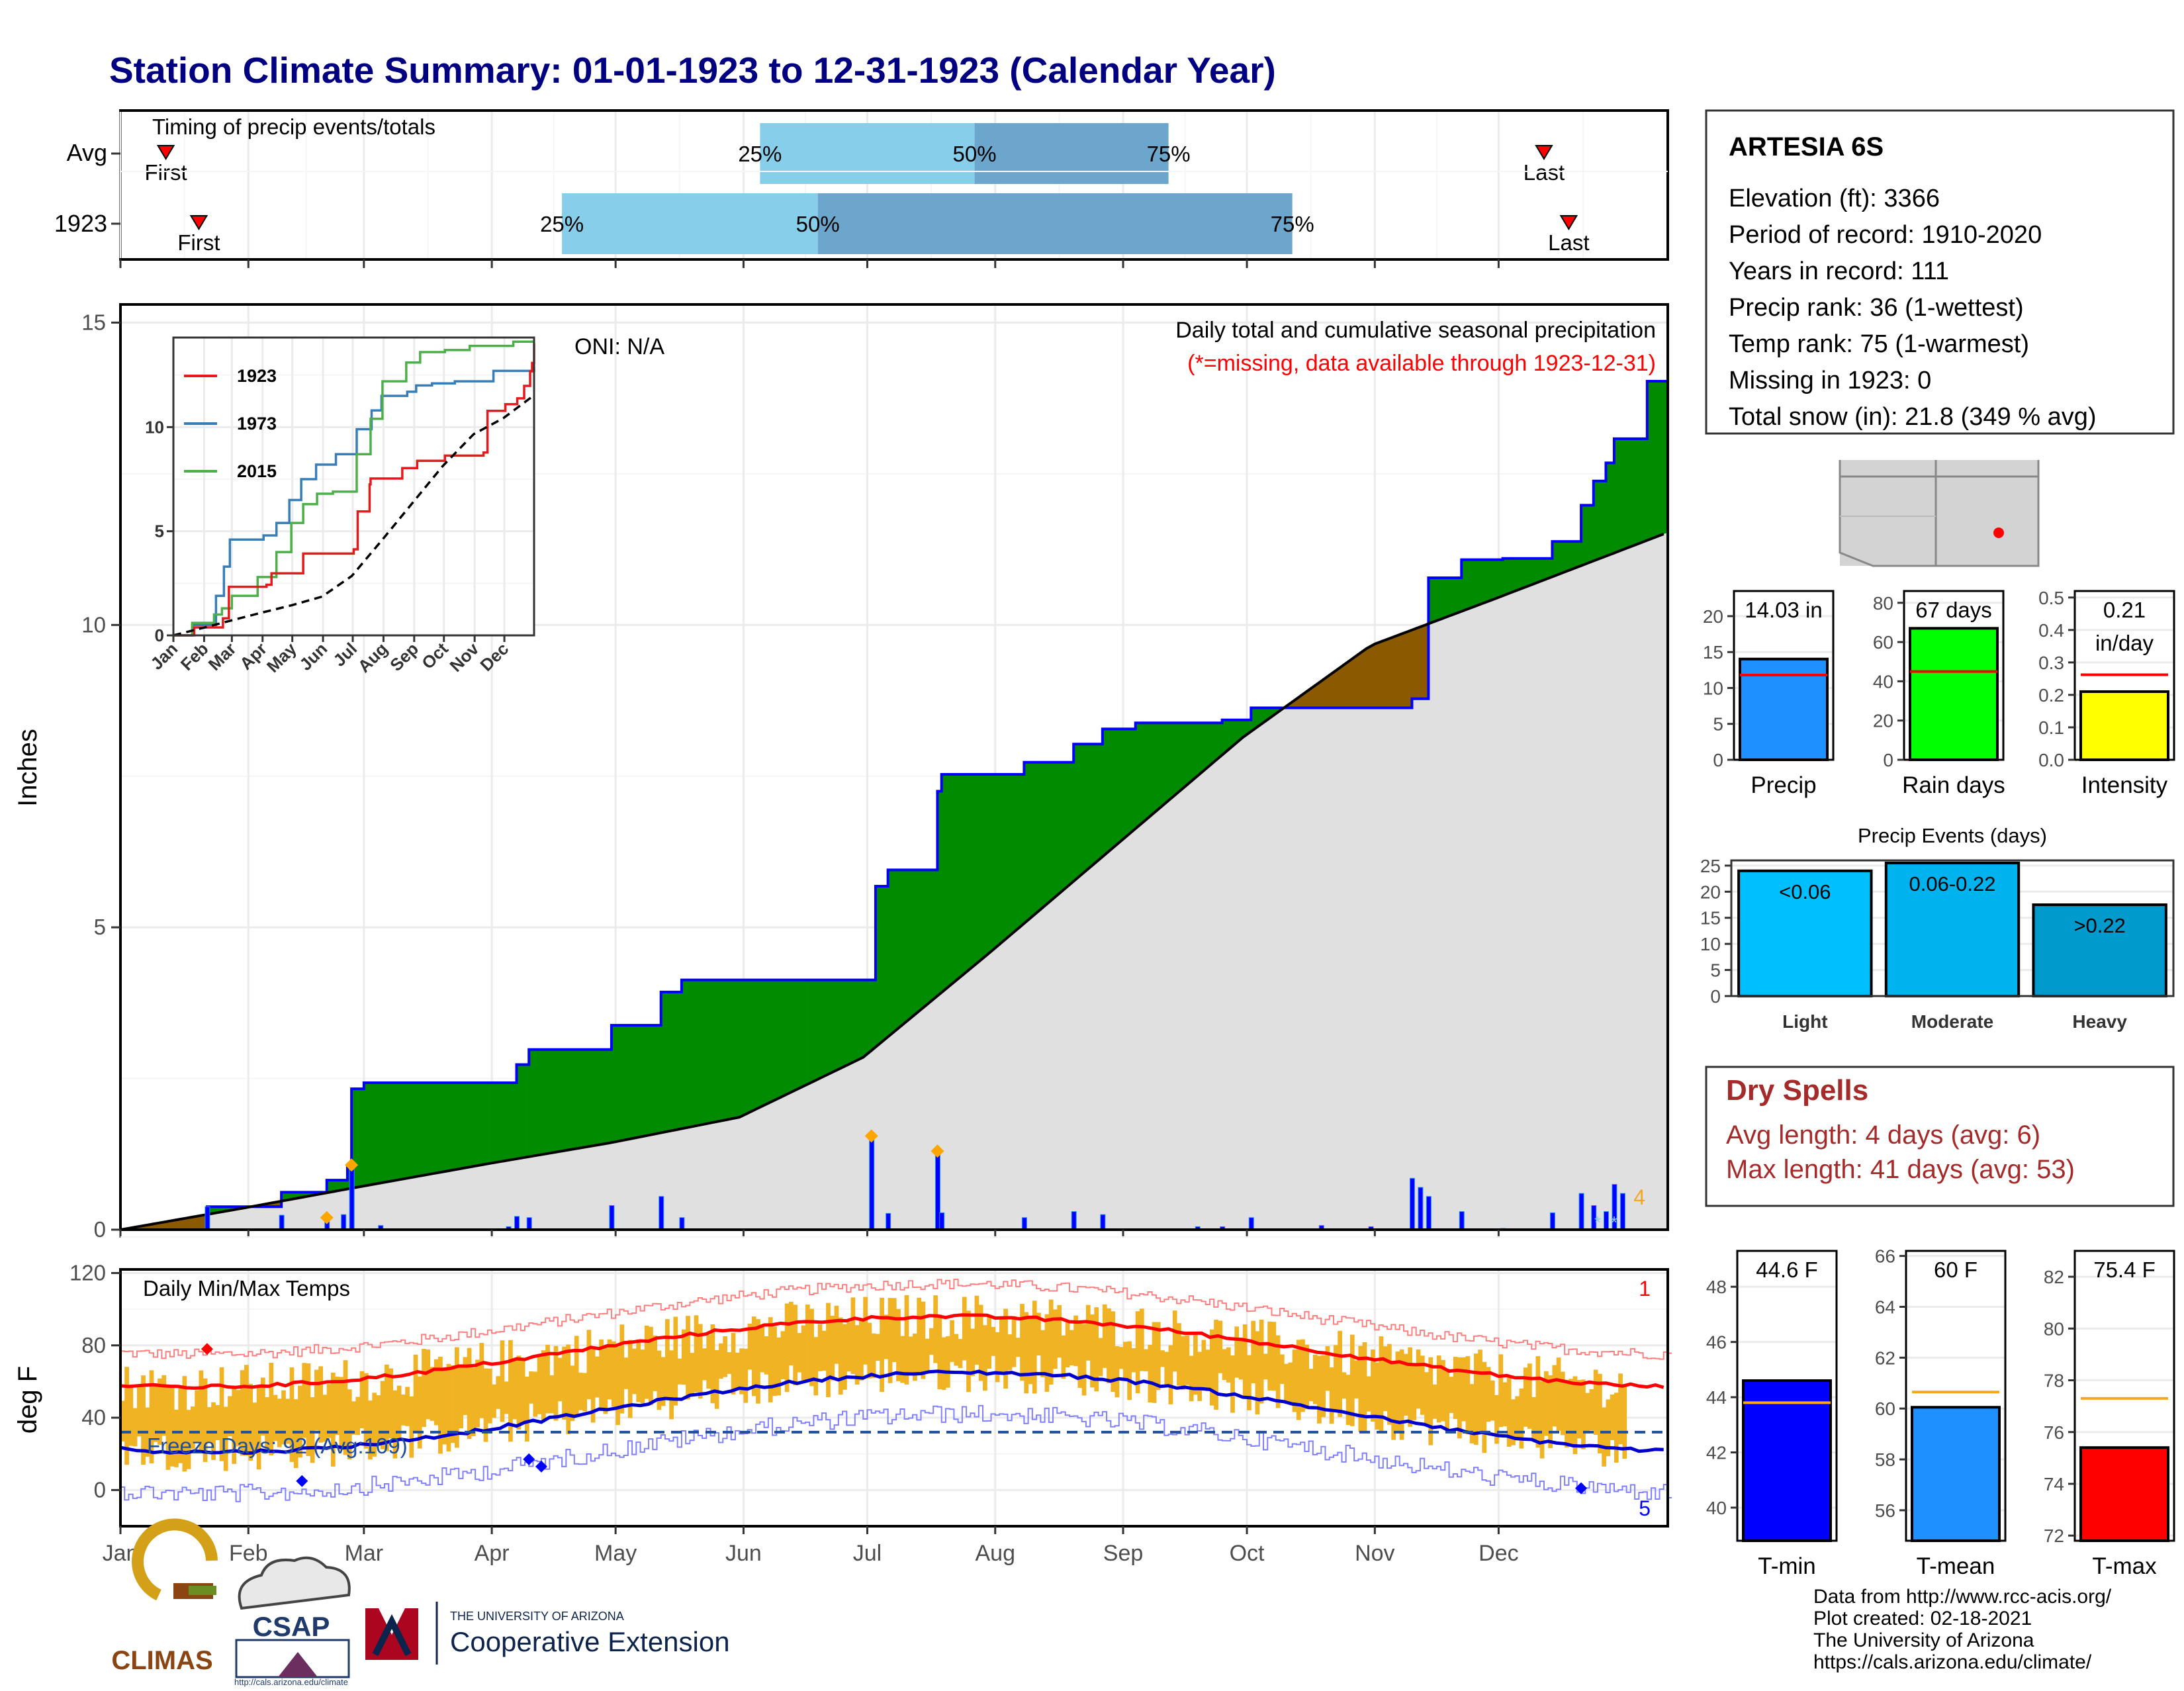  I want to click on timing-pct-50: 50%, so click(818, 224).